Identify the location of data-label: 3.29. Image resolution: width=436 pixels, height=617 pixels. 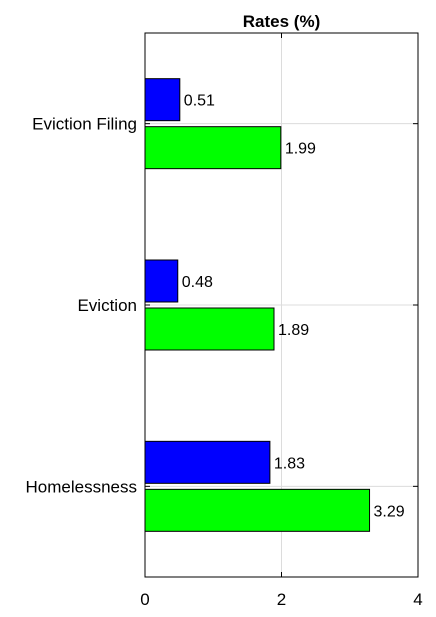
(389, 511).